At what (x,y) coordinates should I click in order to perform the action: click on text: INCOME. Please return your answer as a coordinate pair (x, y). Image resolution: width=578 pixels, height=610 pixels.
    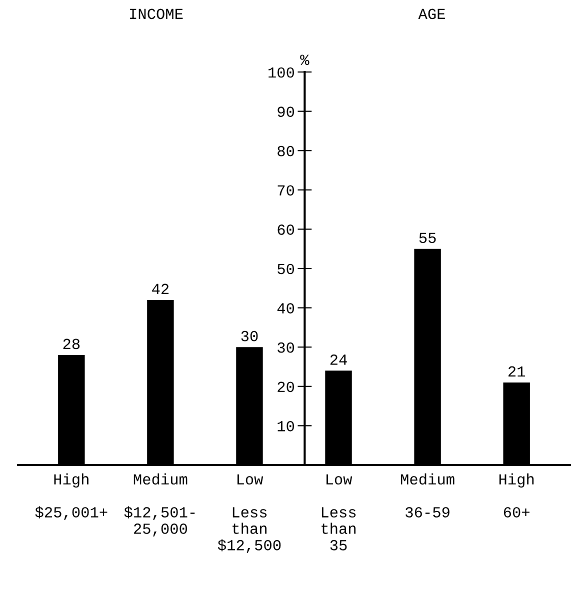
    Looking at the image, I should click on (156, 14).